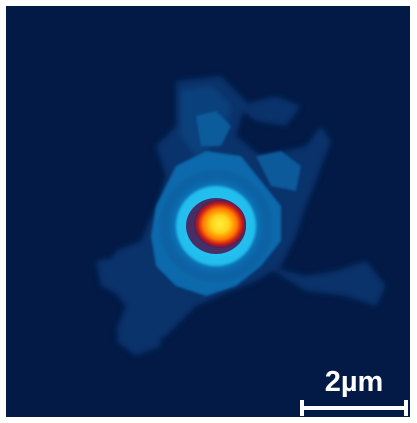 The height and width of the screenshot is (423, 417). Describe the element at coordinates (220, 224) in the screenshot. I see `hot-core` at that location.